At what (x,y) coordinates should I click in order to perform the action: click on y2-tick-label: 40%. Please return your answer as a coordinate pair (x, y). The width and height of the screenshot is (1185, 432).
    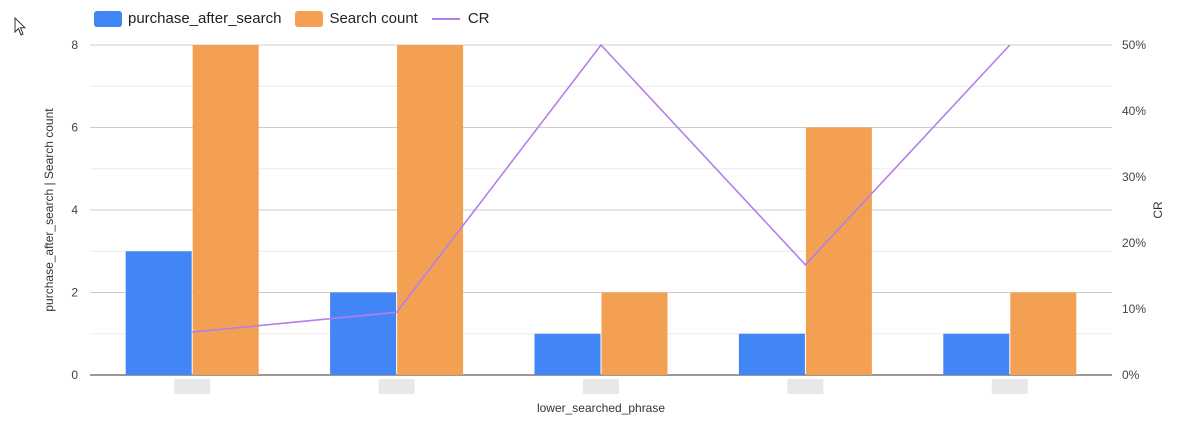
    Looking at the image, I should click on (1134, 111).